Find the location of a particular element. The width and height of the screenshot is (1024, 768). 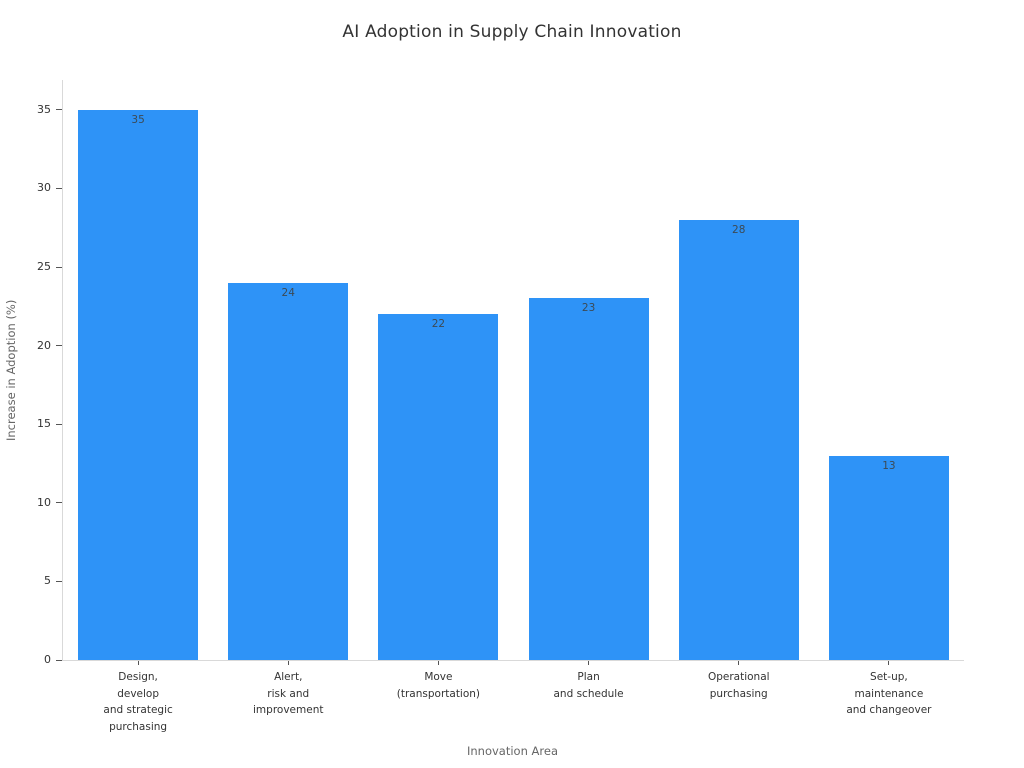

bar-value-label: 28 is located at coordinates (739, 229).